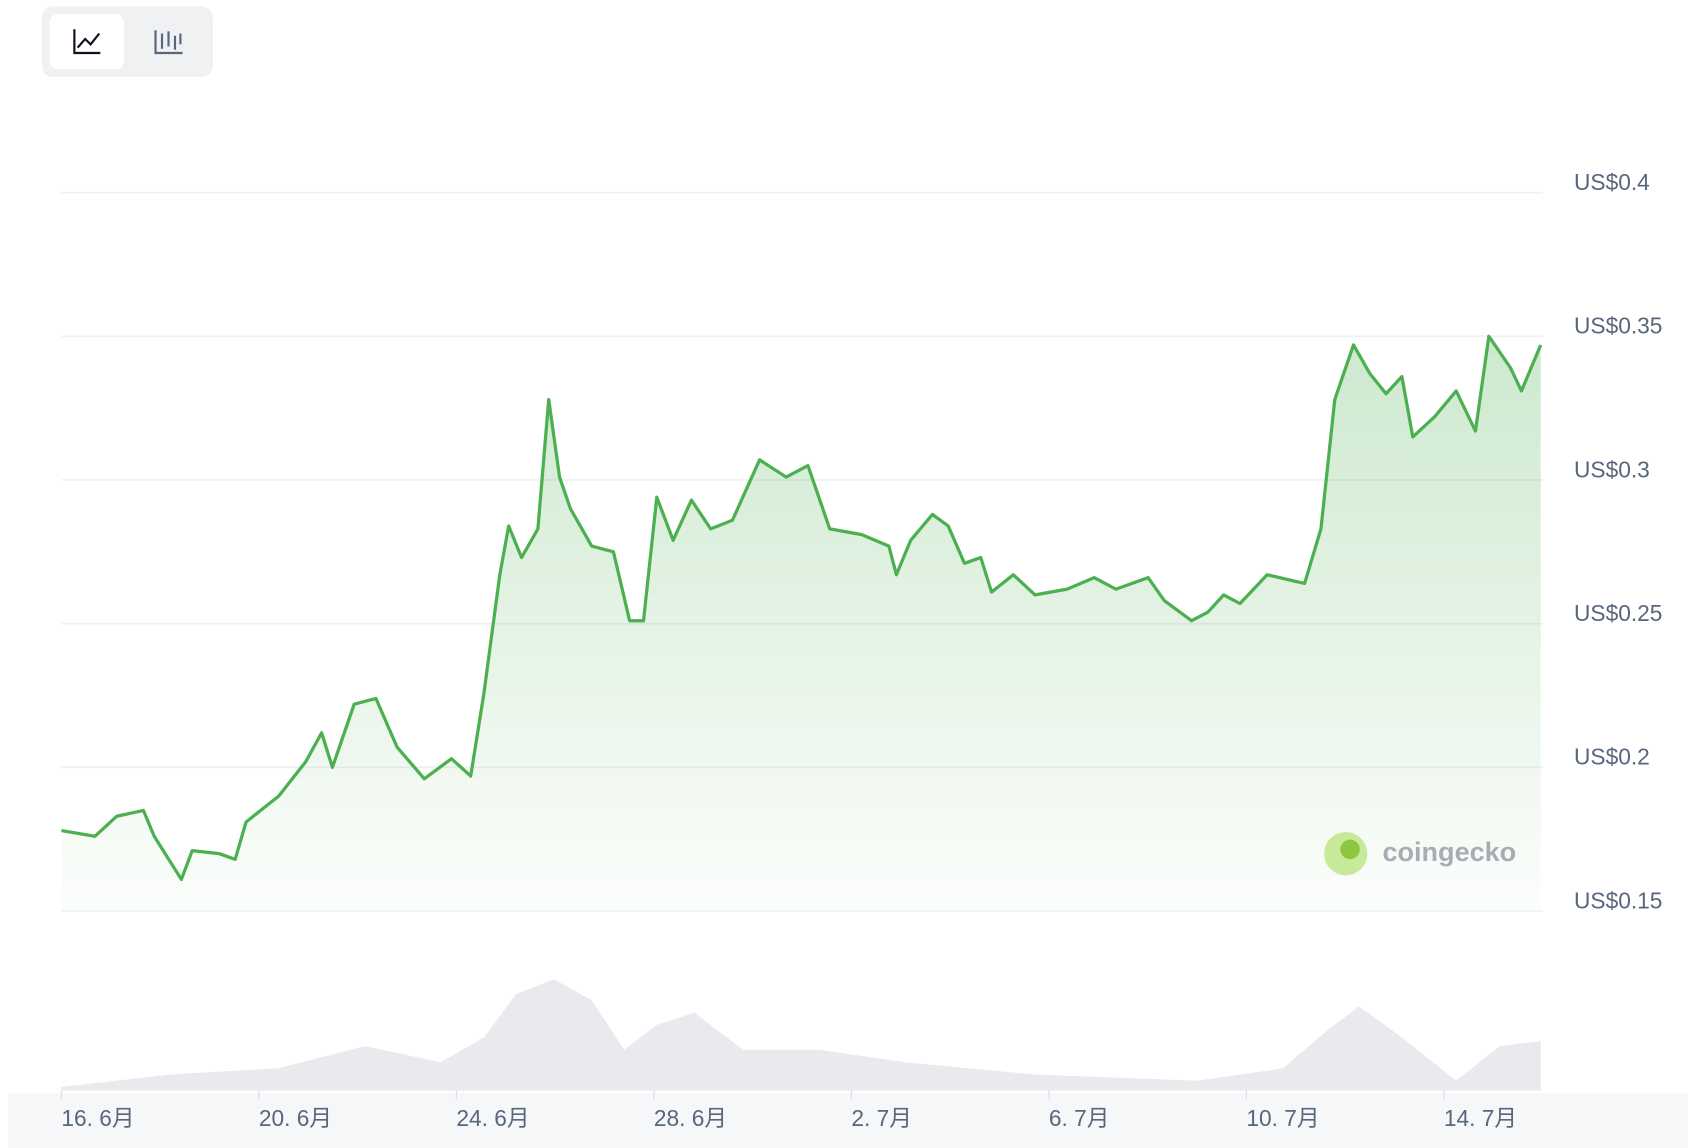 The image size is (1696, 1148). I want to click on y-tick-label: US$0.3, so click(1612, 469).